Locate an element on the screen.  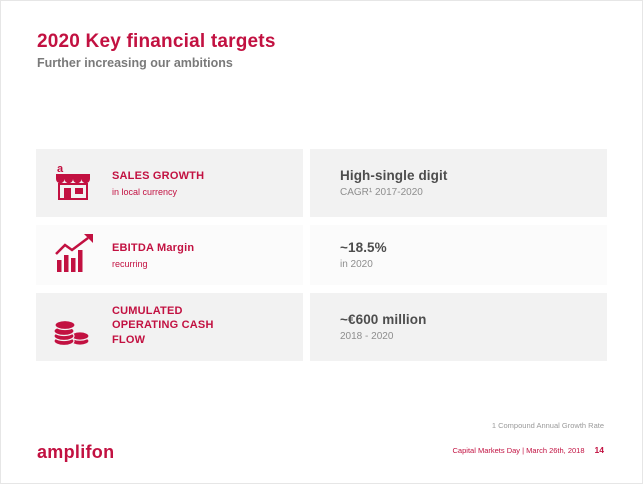
row-value-cell: ~€600 million 2018 - 2020 is located at coordinates (458, 327).